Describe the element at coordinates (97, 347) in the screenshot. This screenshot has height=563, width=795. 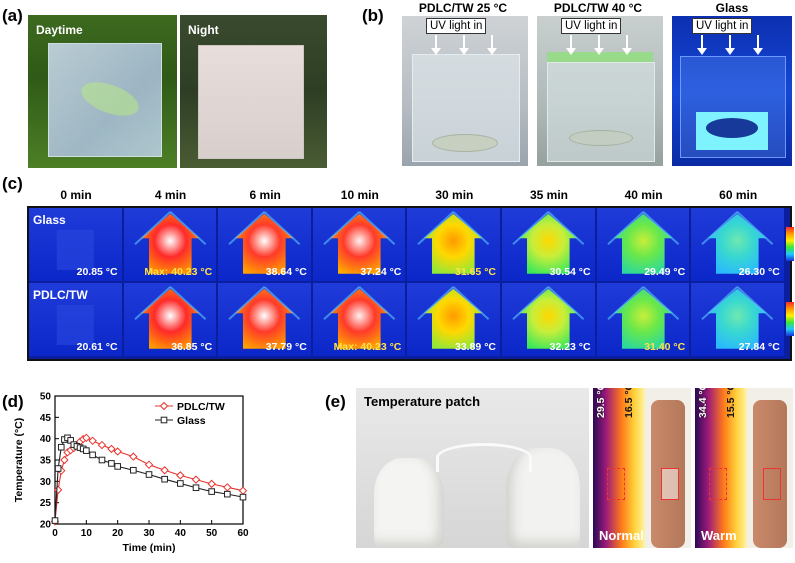
I see `thermal-temp-1-0: 20.61 °C` at that location.